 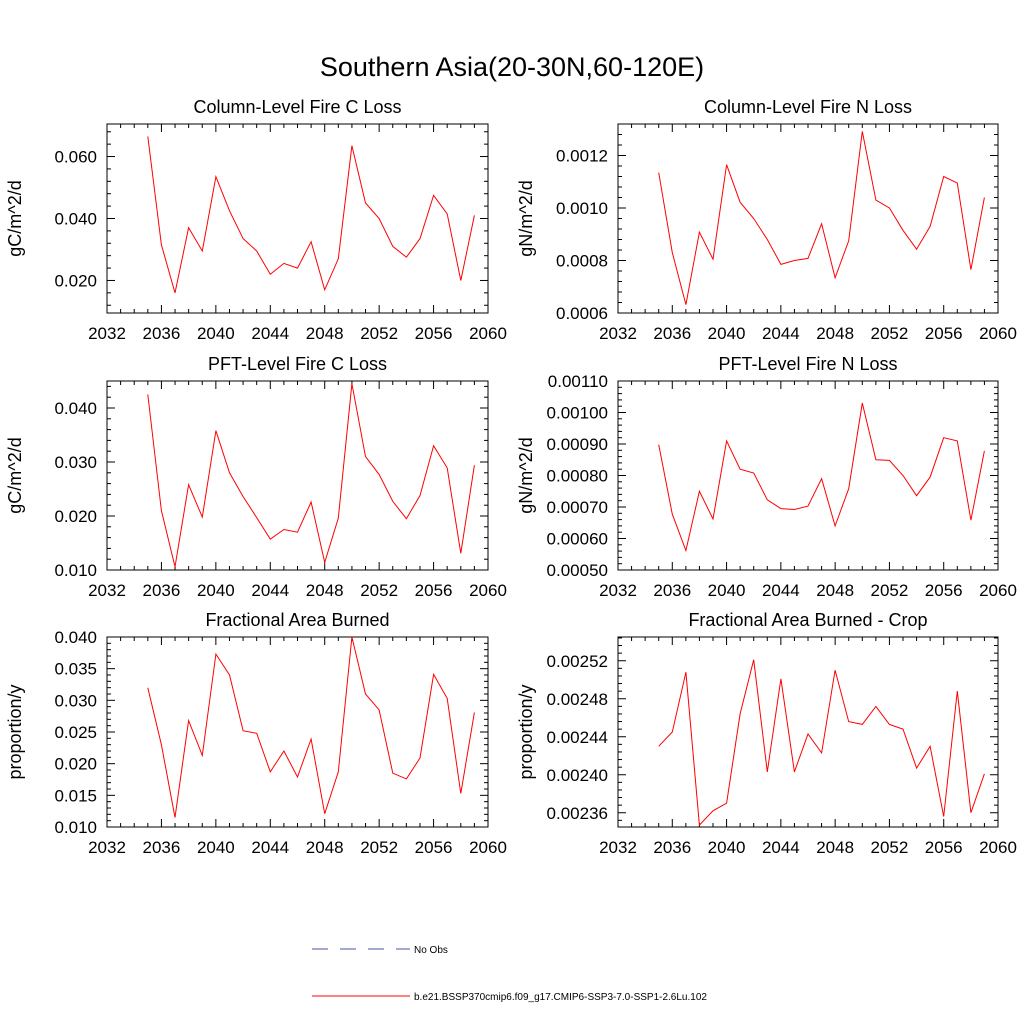 What do you see at coordinates (380, 950) in the screenshot?
I see `legend-item-no-obs: No Obs` at bounding box center [380, 950].